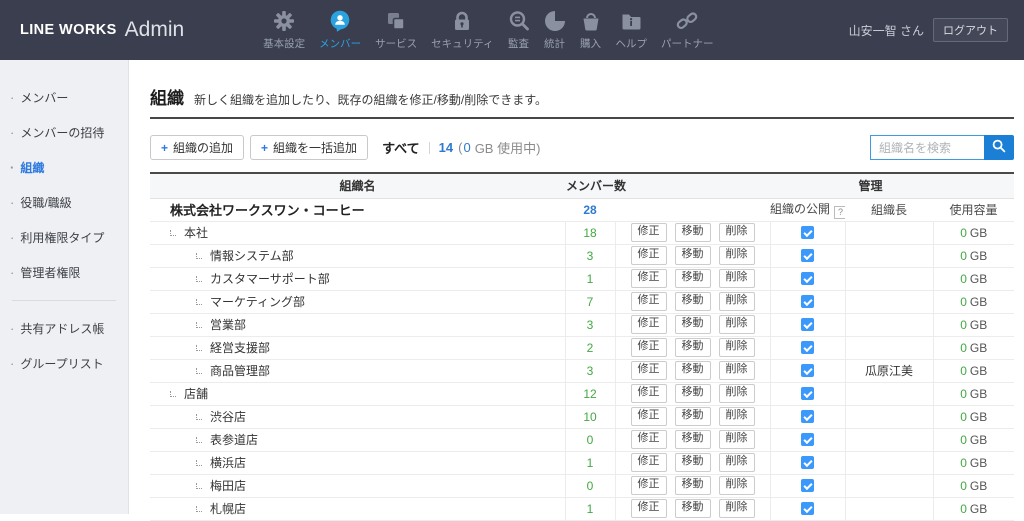  What do you see at coordinates (64, 202) in the screenshot?
I see `sidebar-item-roles: · 役職/職級` at bounding box center [64, 202].